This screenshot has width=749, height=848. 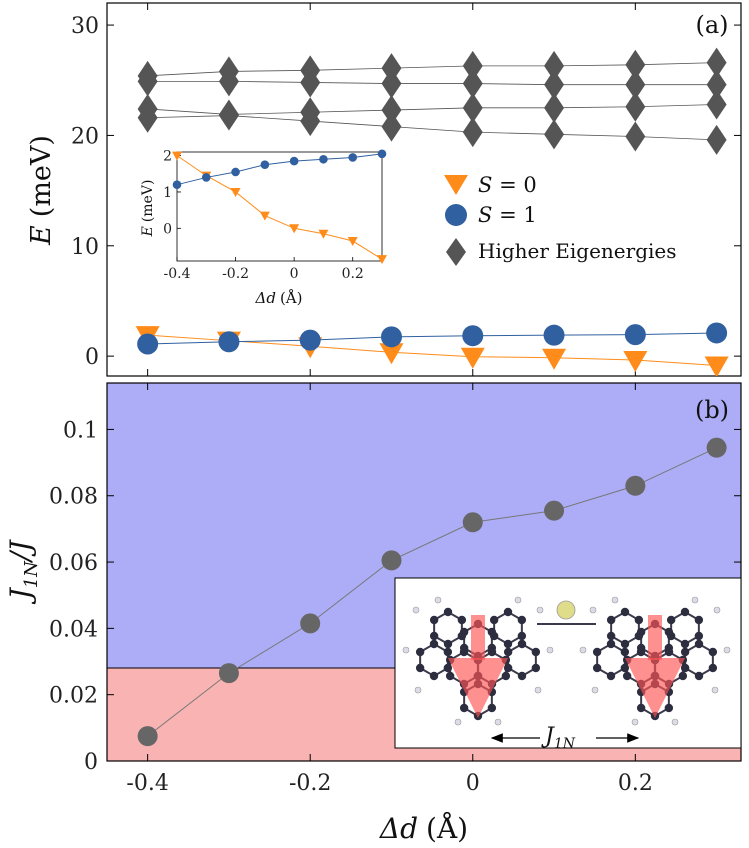 I want to click on inset-x-tick-label: 0, so click(x=294, y=274).